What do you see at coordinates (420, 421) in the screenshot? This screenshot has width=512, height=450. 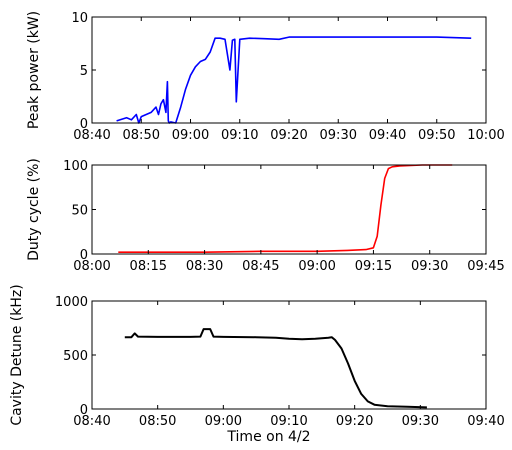 I see `cavity-detune-x-tick-label: 09:30` at bounding box center [420, 421].